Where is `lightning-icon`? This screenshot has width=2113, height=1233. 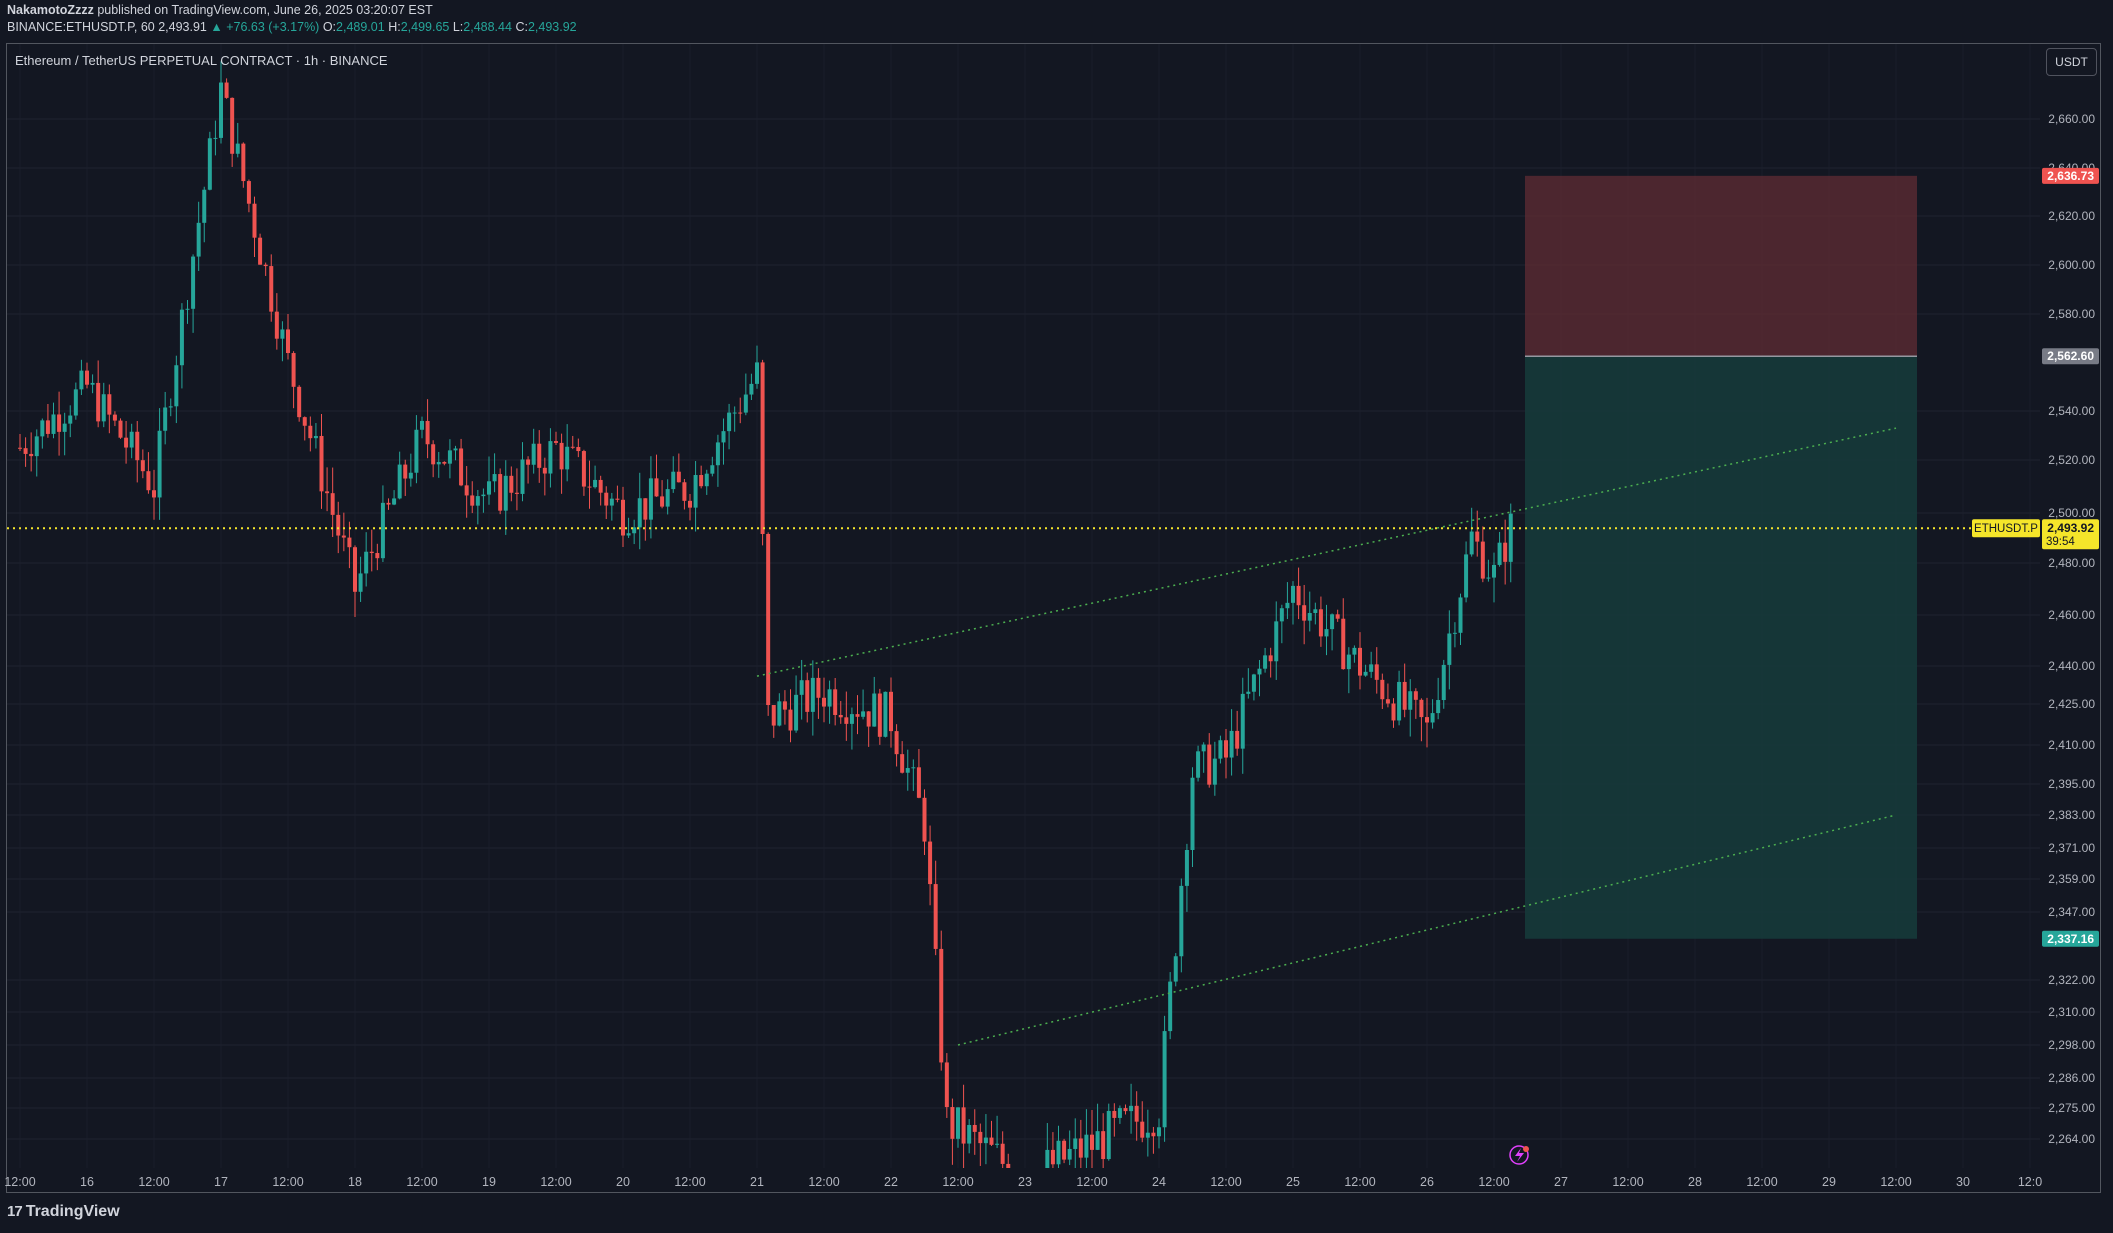
lightning-icon is located at coordinates (1519, 1155).